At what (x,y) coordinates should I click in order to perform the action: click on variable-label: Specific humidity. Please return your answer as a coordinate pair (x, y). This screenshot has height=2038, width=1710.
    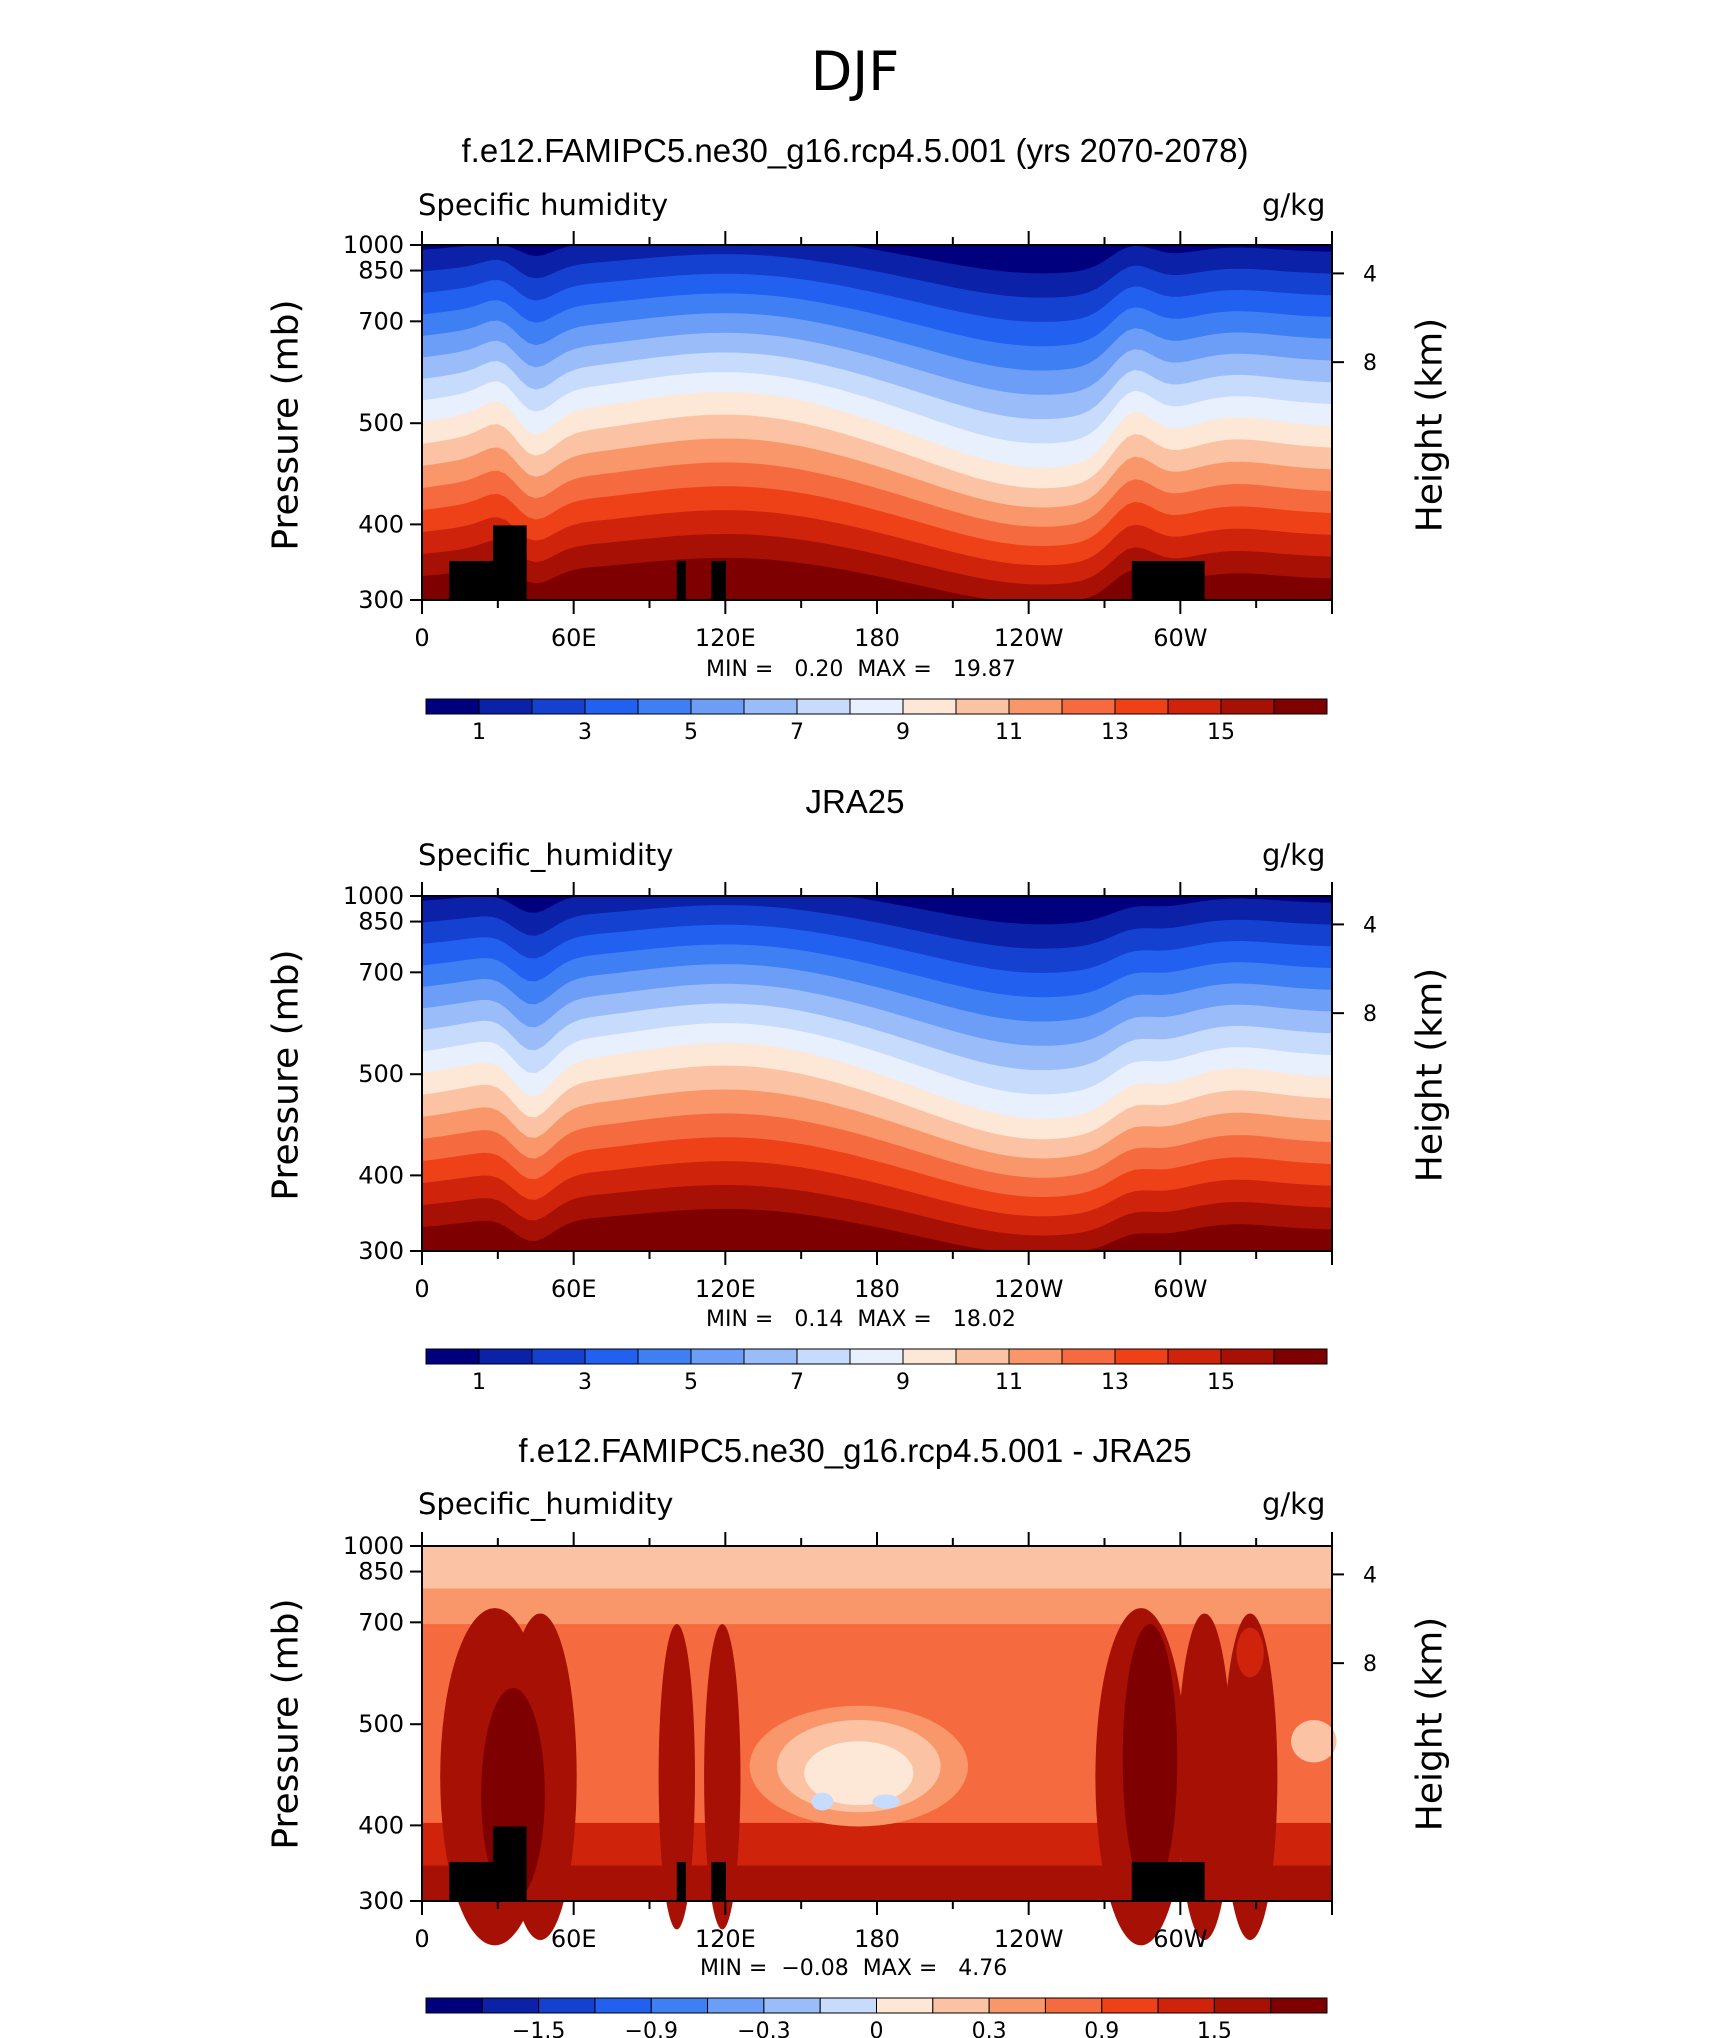
    Looking at the image, I should click on (543, 205).